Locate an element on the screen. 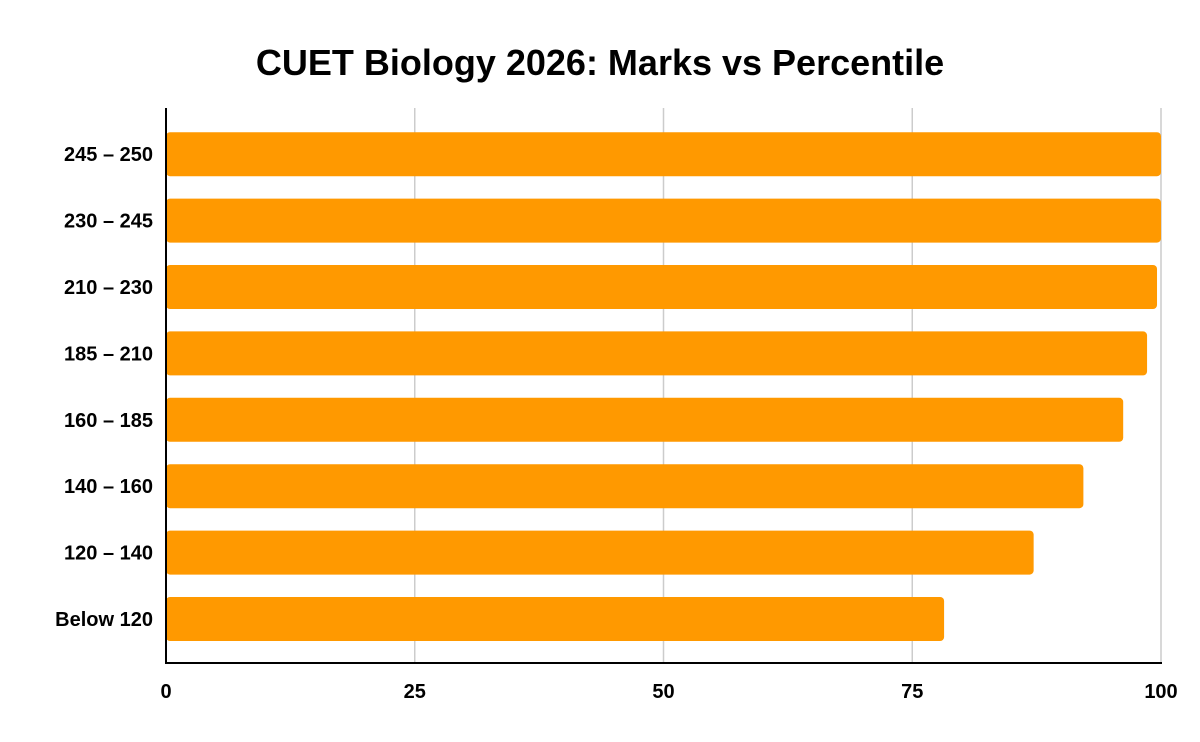  category-label: 185 – 210 is located at coordinates (108, 354).